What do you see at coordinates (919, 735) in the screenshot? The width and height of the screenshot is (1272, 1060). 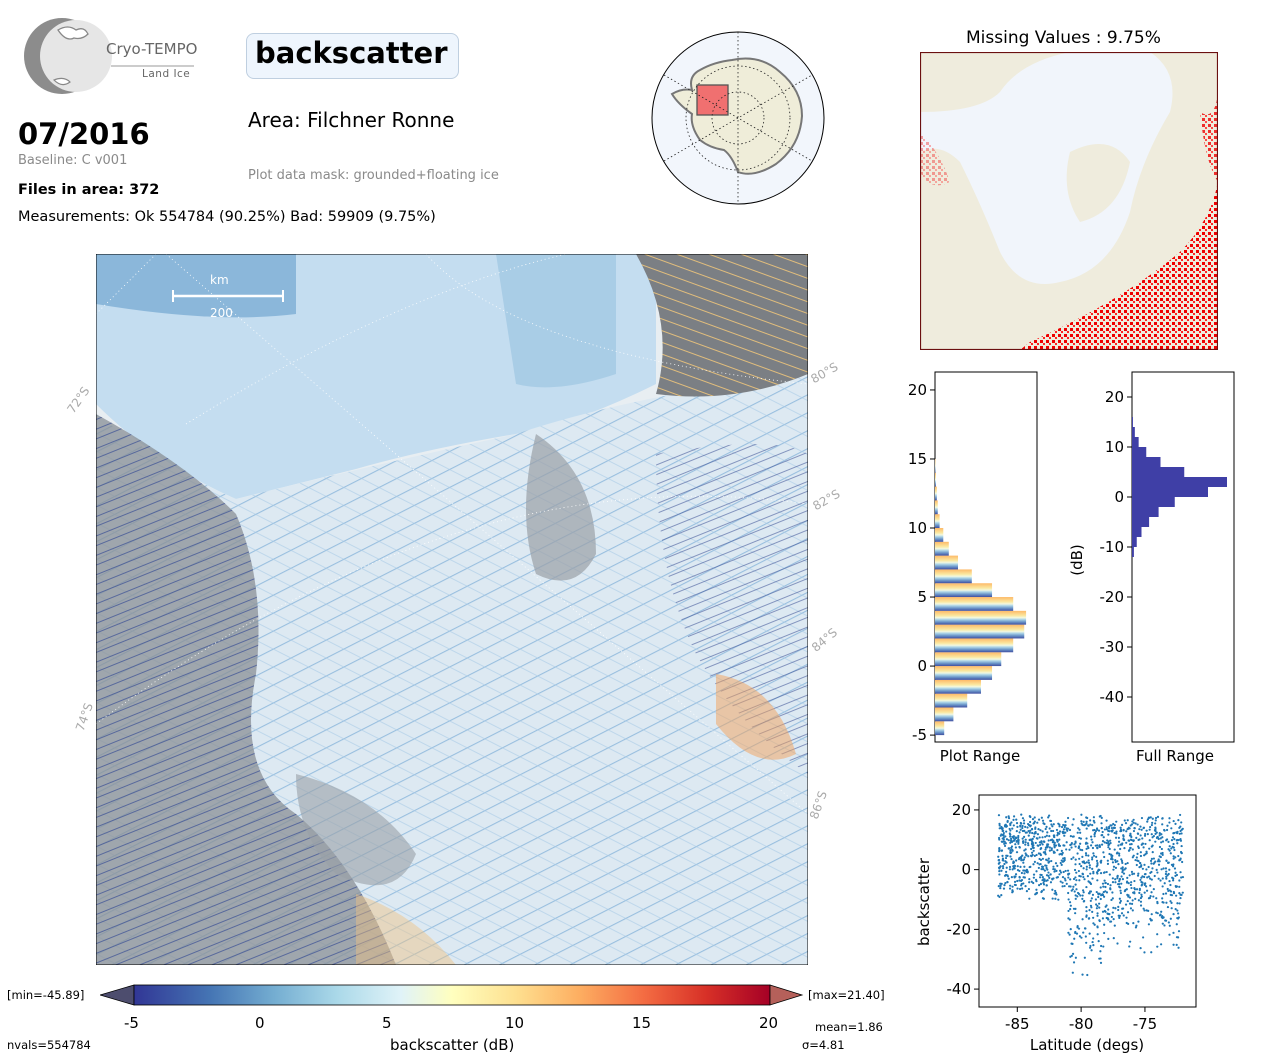 I see `y-tick-label: -5` at bounding box center [919, 735].